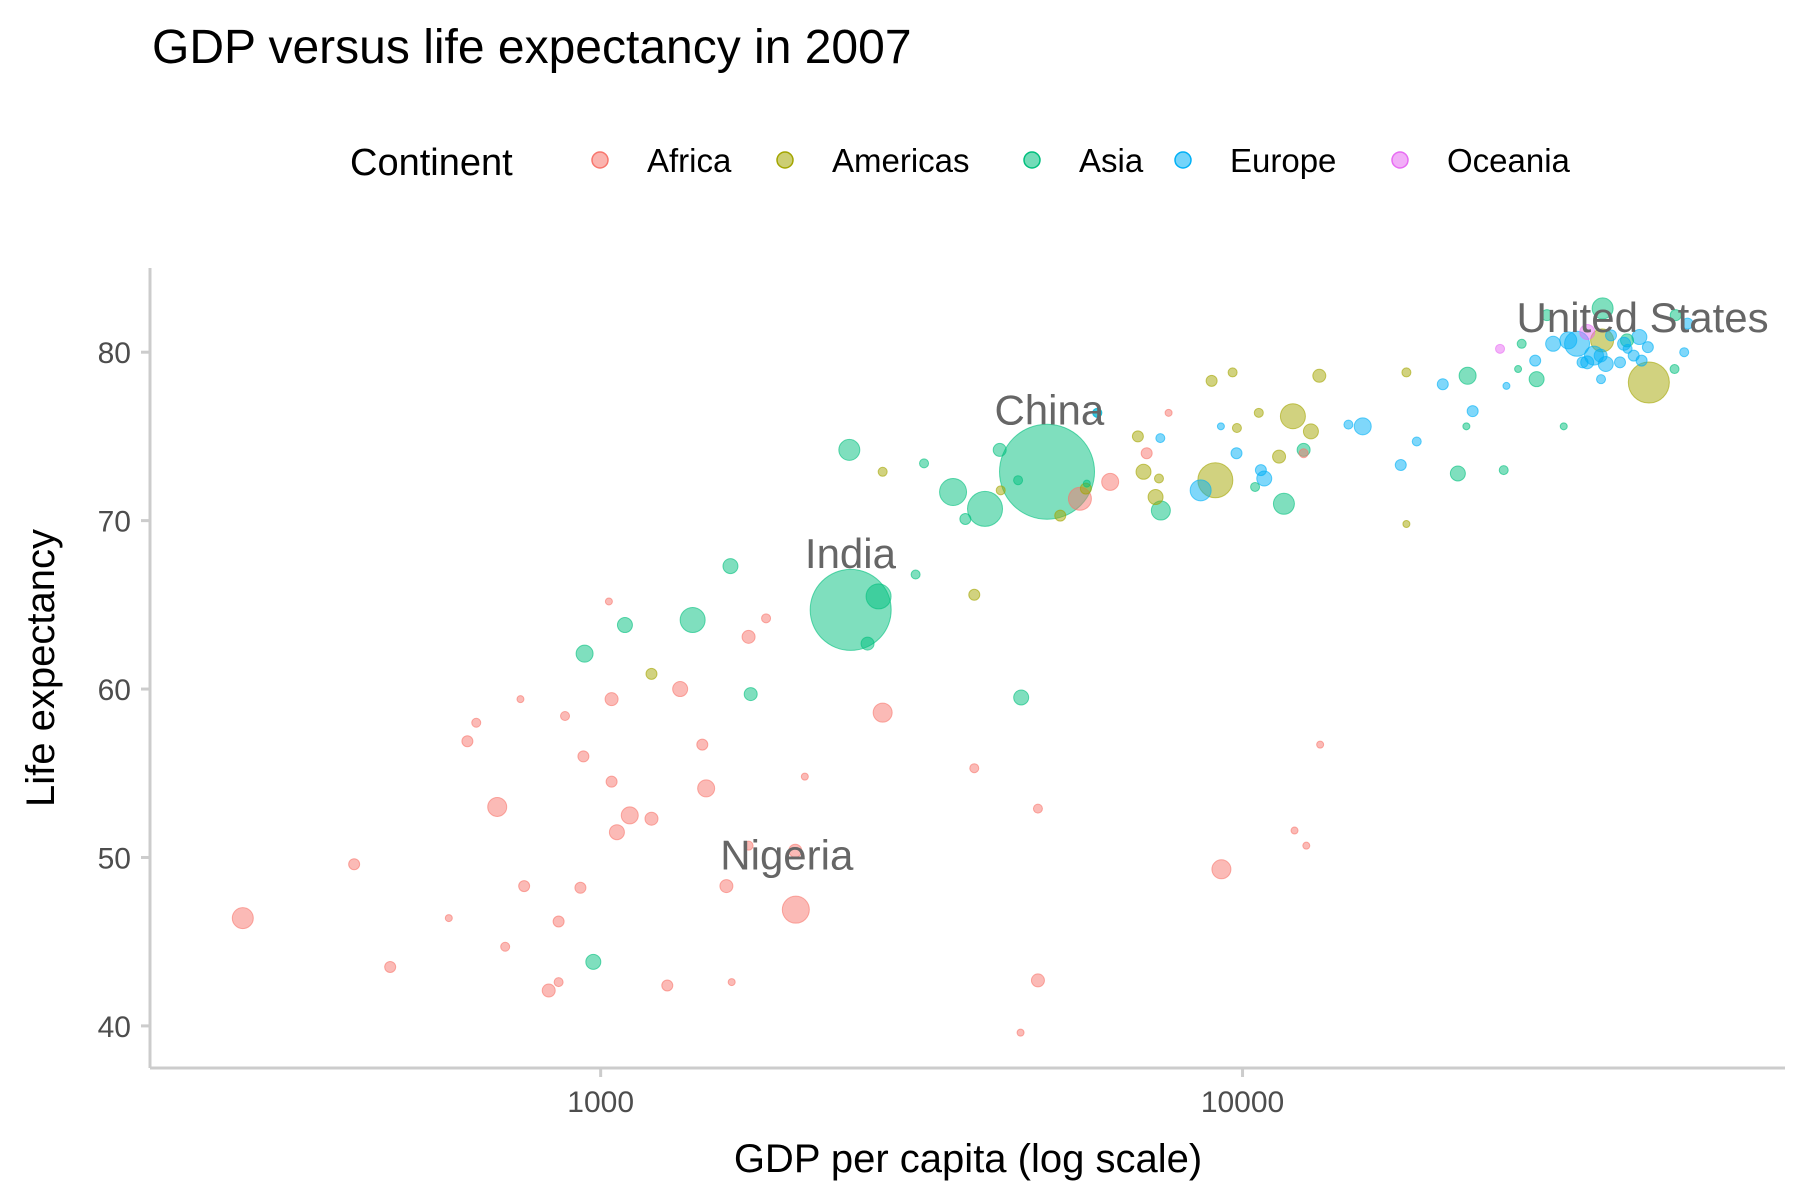  What do you see at coordinates (785, 160) in the screenshot?
I see `legend-key-americas` at bounding box center [785, 160].